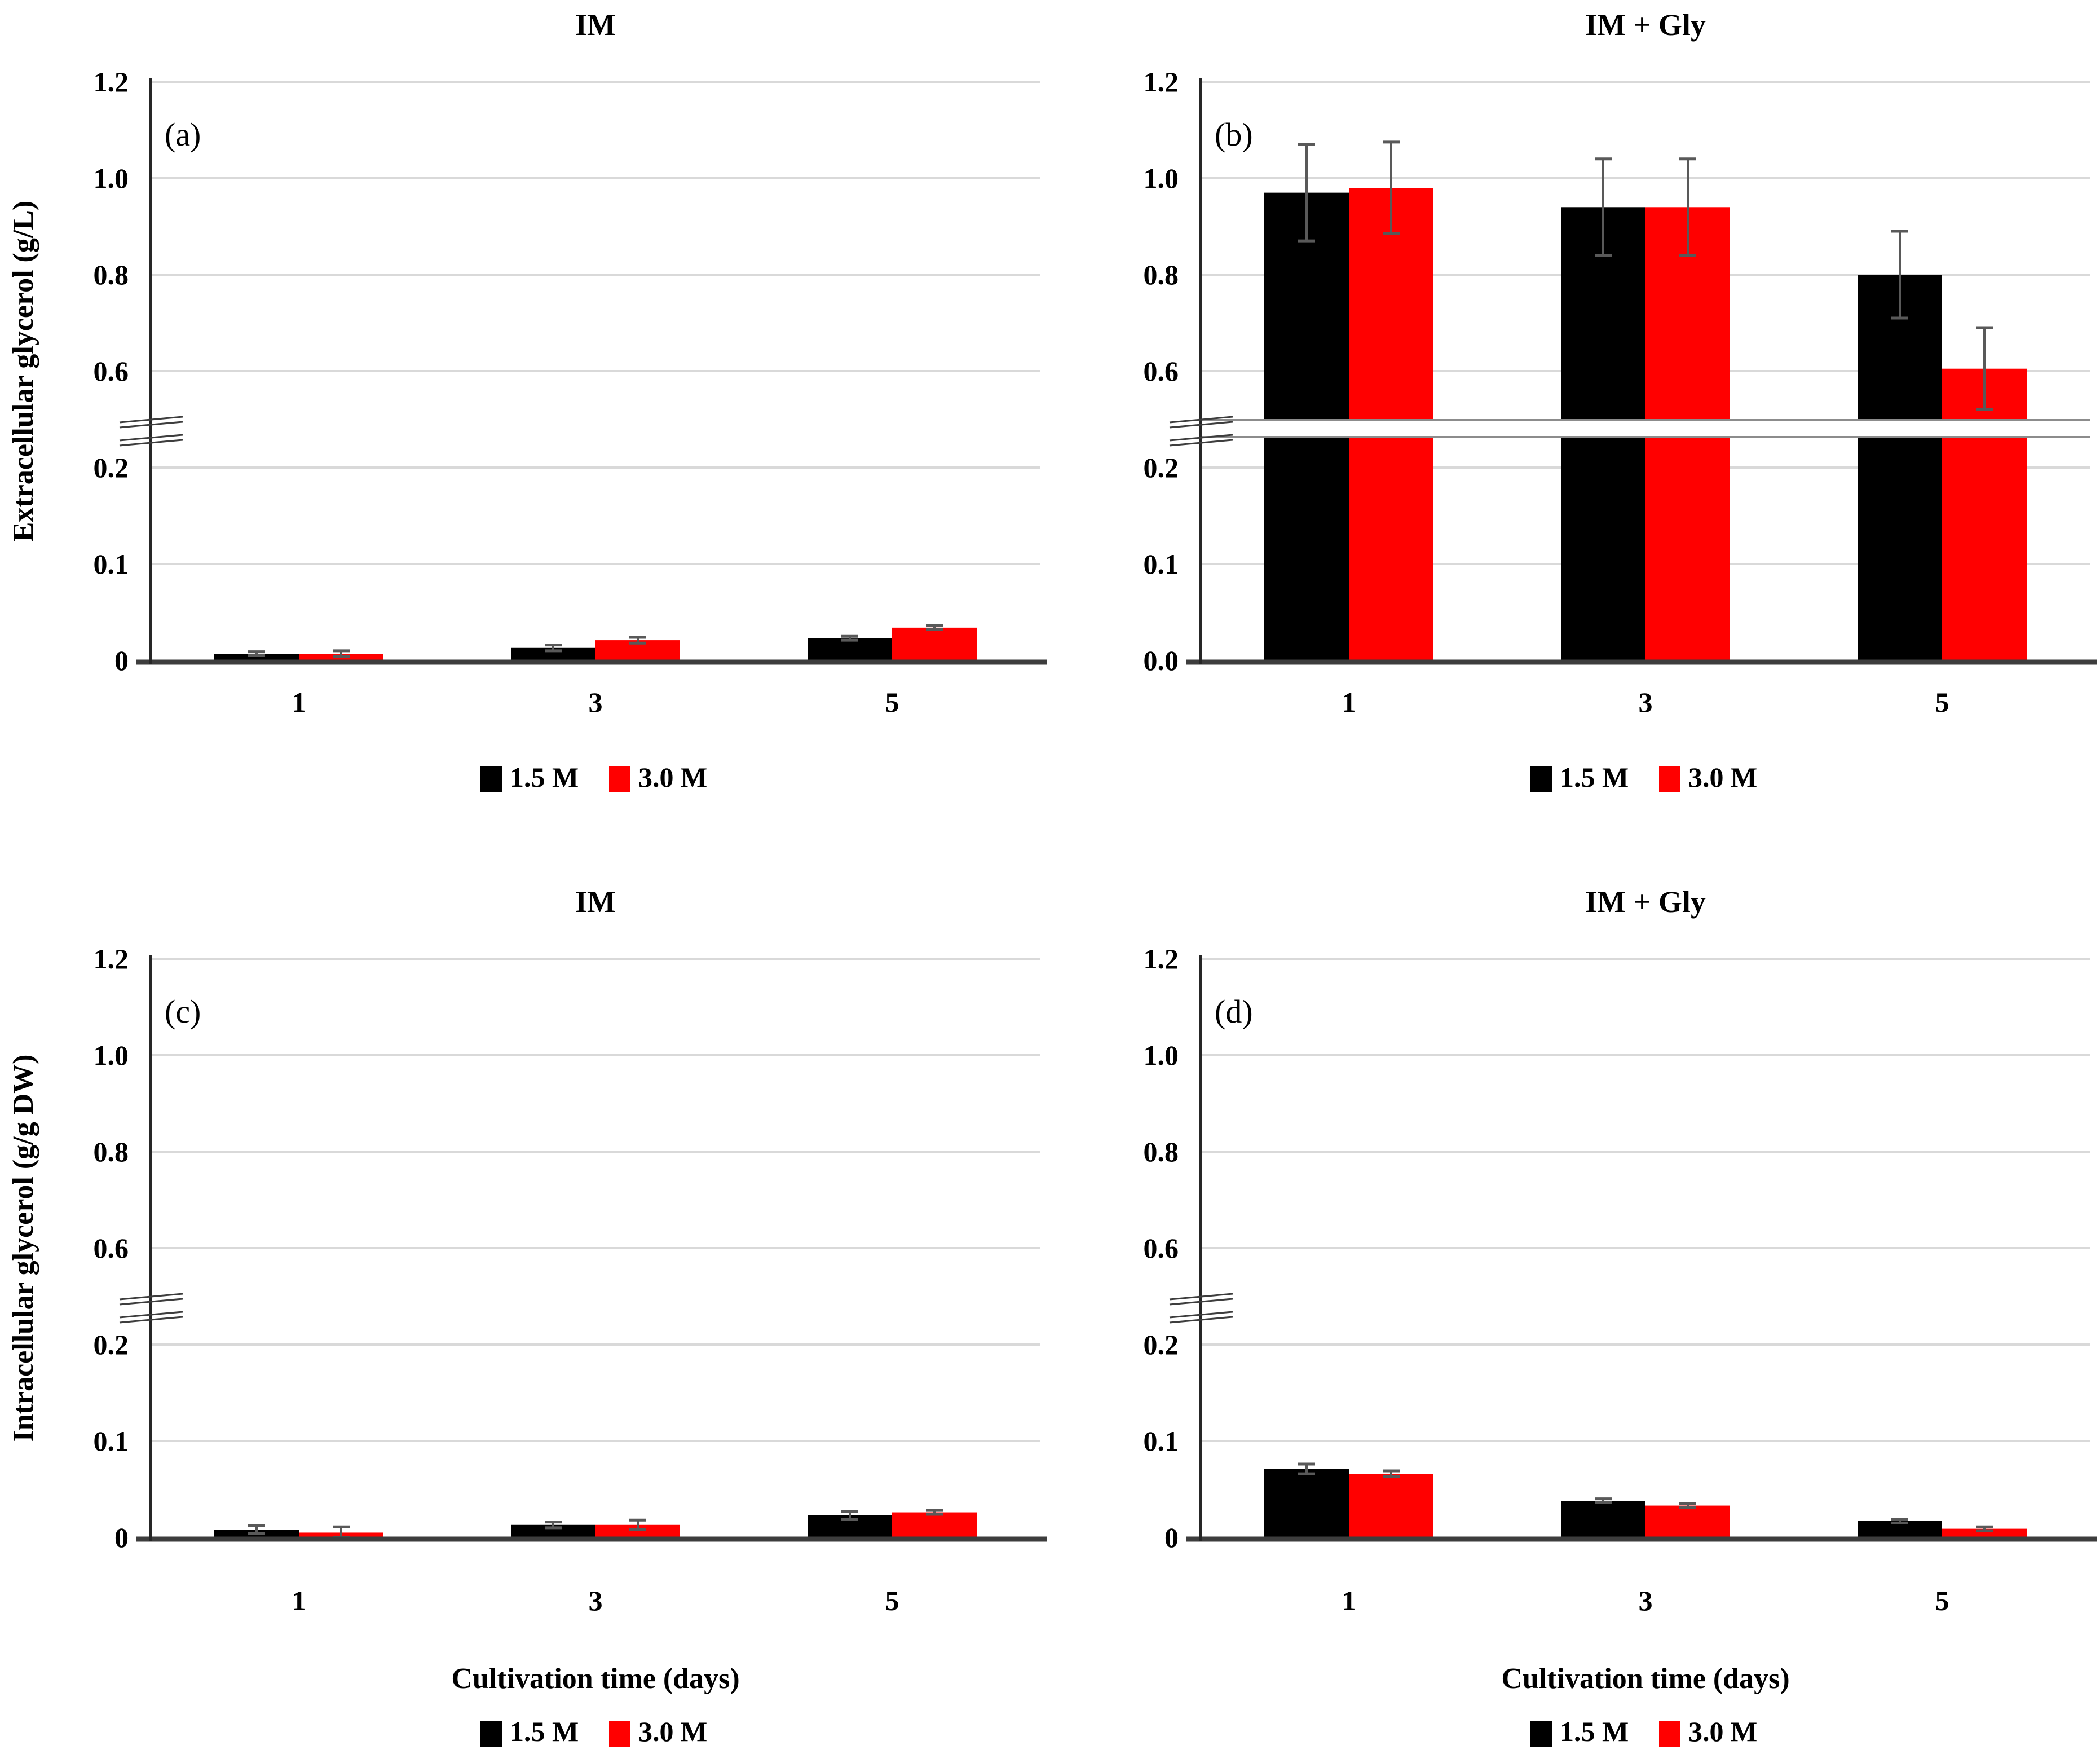 This screenshot has width=2100, height=1754. I want to click on y-axis-title: Extracellular glycerol (g/L), so click(23, 372).